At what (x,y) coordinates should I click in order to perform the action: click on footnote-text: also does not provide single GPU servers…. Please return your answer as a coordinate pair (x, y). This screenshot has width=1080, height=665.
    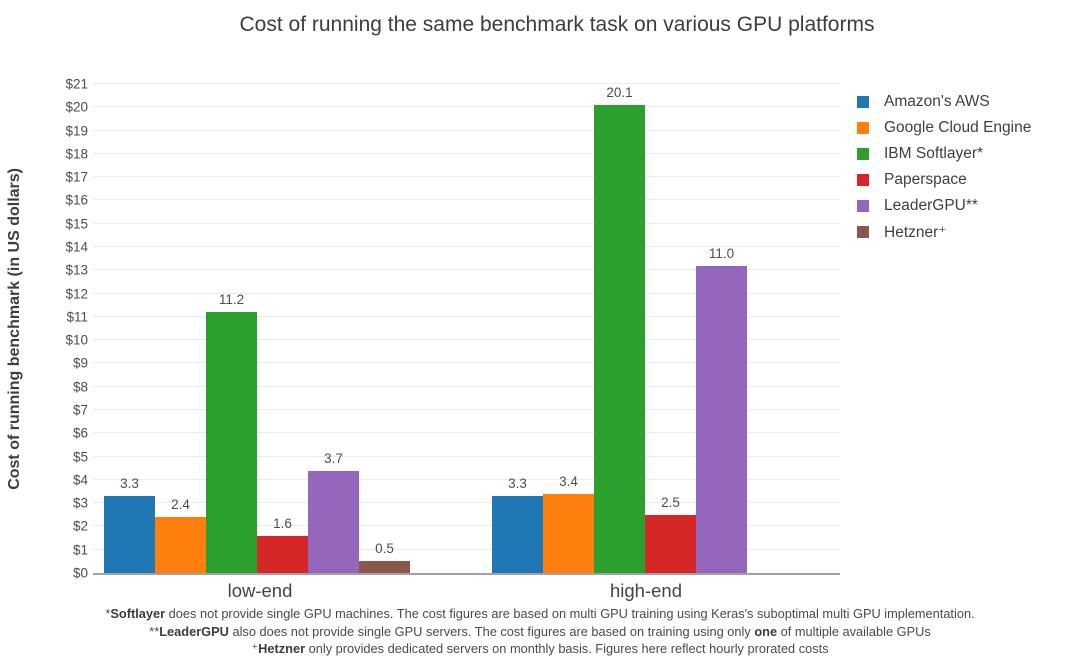
    Looking at the image, I should click on (491, 631).